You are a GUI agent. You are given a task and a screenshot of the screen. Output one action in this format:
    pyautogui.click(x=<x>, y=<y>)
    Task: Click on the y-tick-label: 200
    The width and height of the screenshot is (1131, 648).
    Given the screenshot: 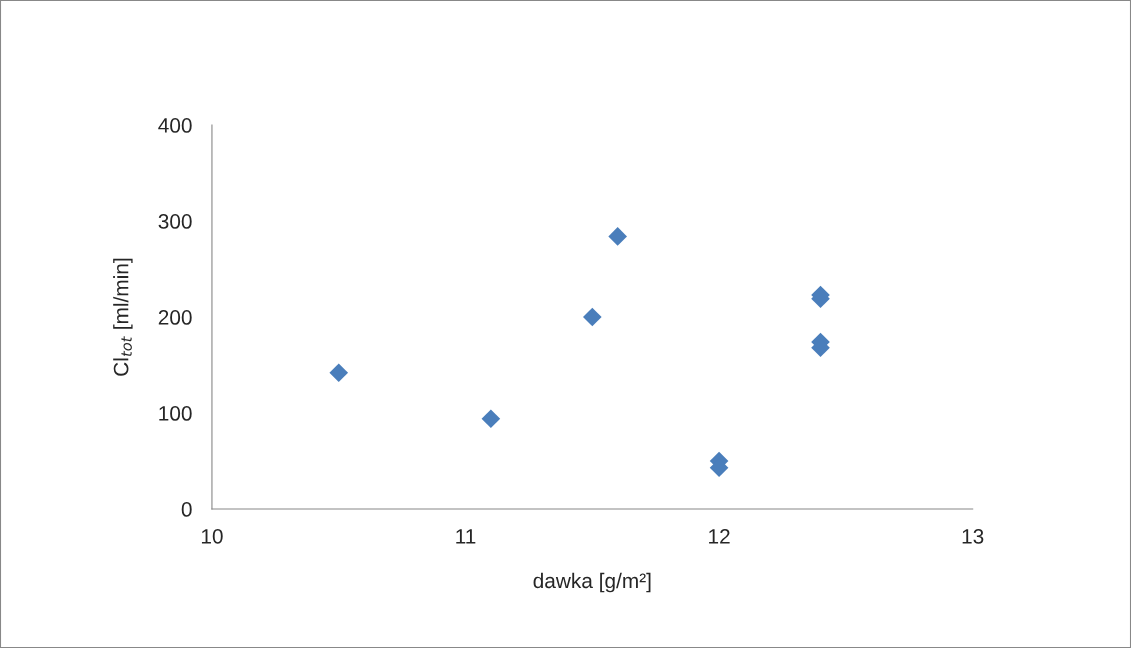 What is the action you would take?
    pyautogui.click(x=175, y=317)
    